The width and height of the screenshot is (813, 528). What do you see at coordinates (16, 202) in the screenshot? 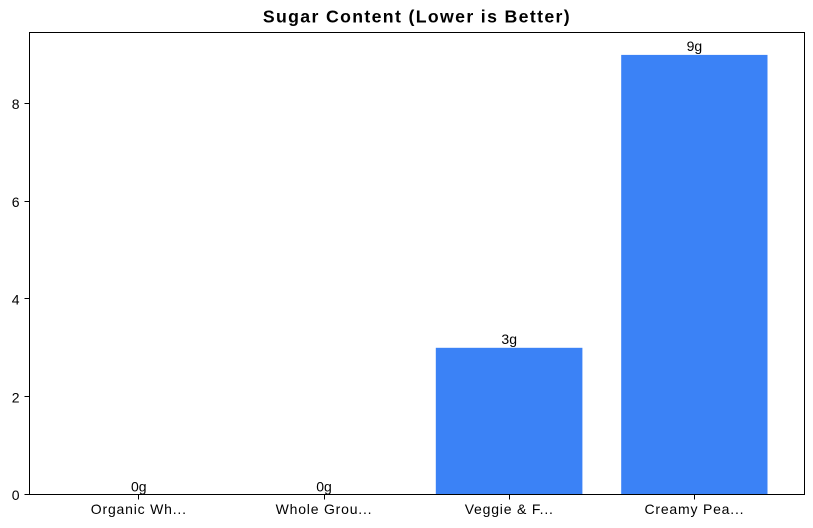
I see `svg-text: 6` at bounding box center [16, 202].